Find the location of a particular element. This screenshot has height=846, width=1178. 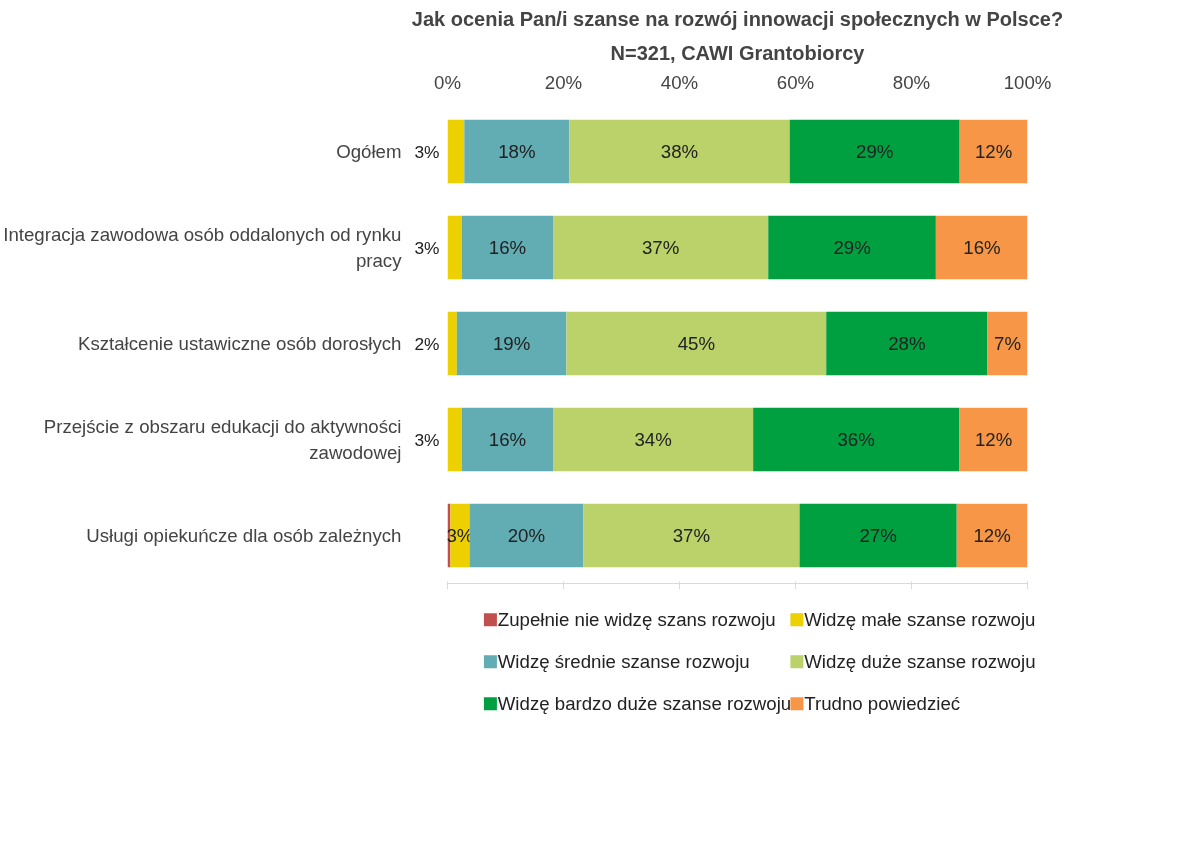

x-tick-label: 60% is located at coordinates (795, 82).